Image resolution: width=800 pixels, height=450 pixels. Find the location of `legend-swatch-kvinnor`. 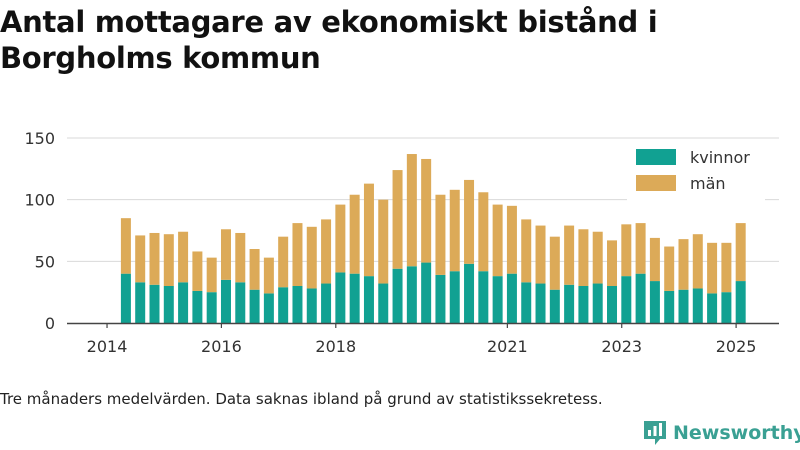

legend-swatch-kvinnor is located at coordinates (656, 157).